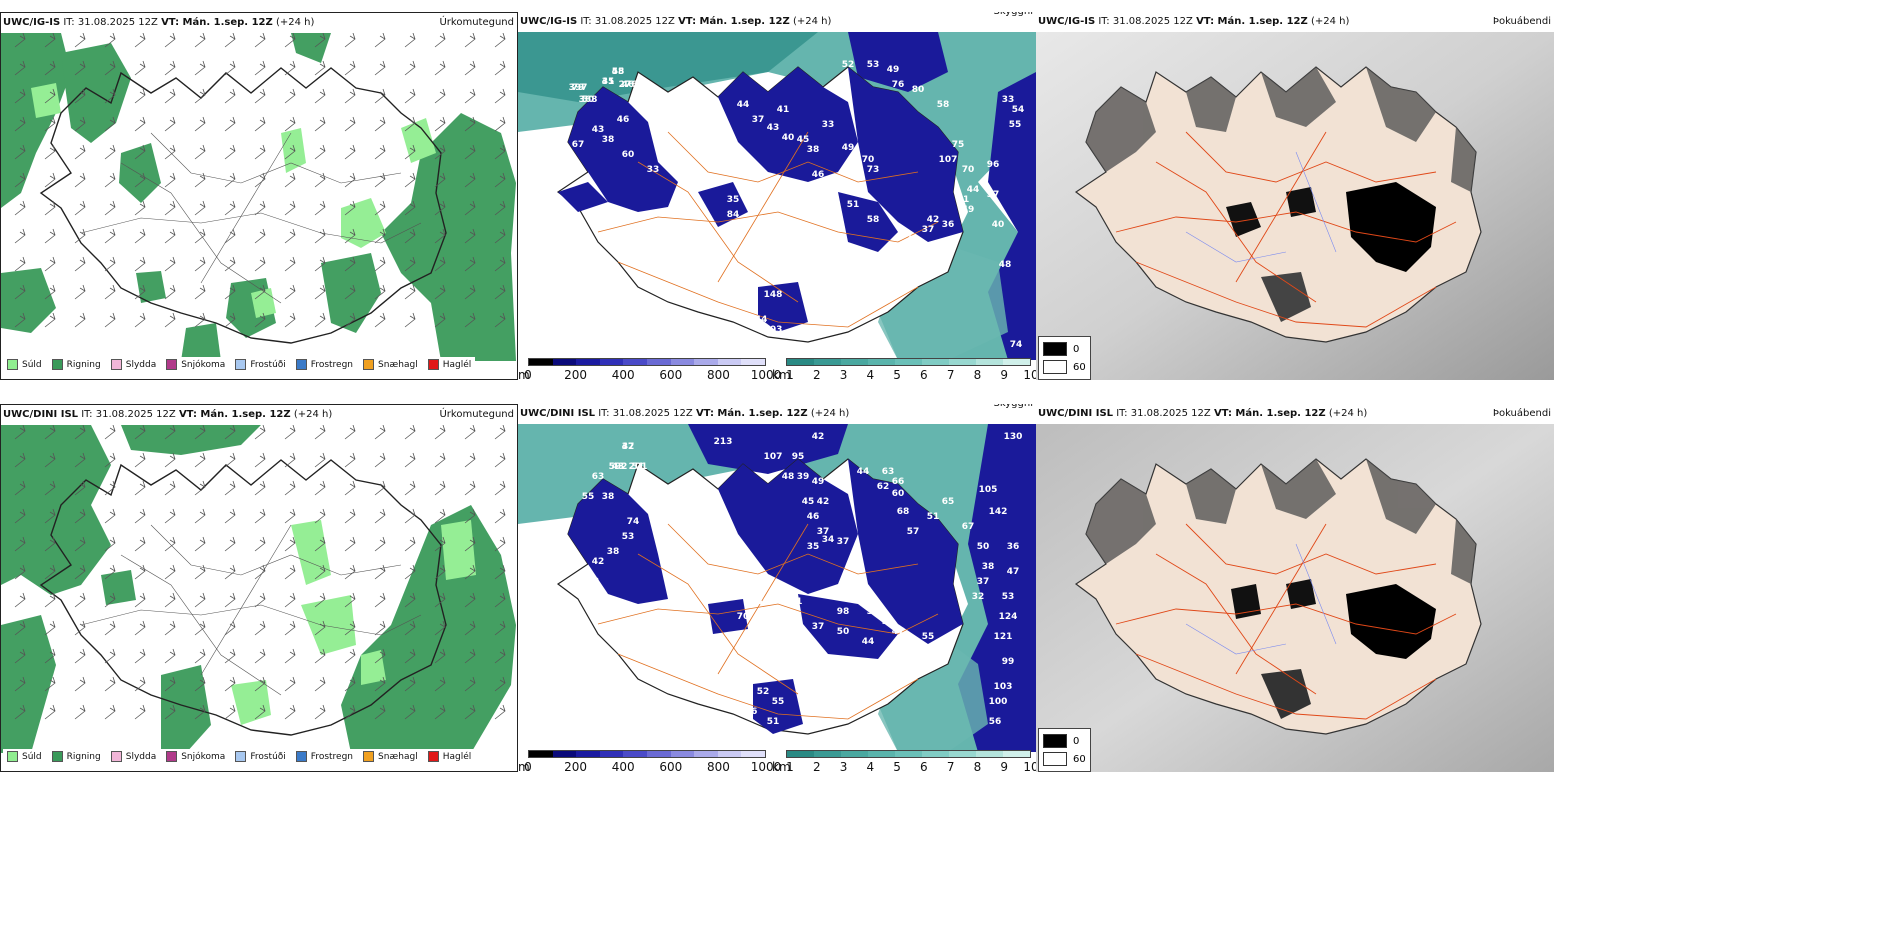 Image resolution: width=1900 pixels, height=950 pixels. What do you see at coordinates (928, 230) in the screenshot?
I see `ceiling-value-label: 37` at bounding box center [928, 230].